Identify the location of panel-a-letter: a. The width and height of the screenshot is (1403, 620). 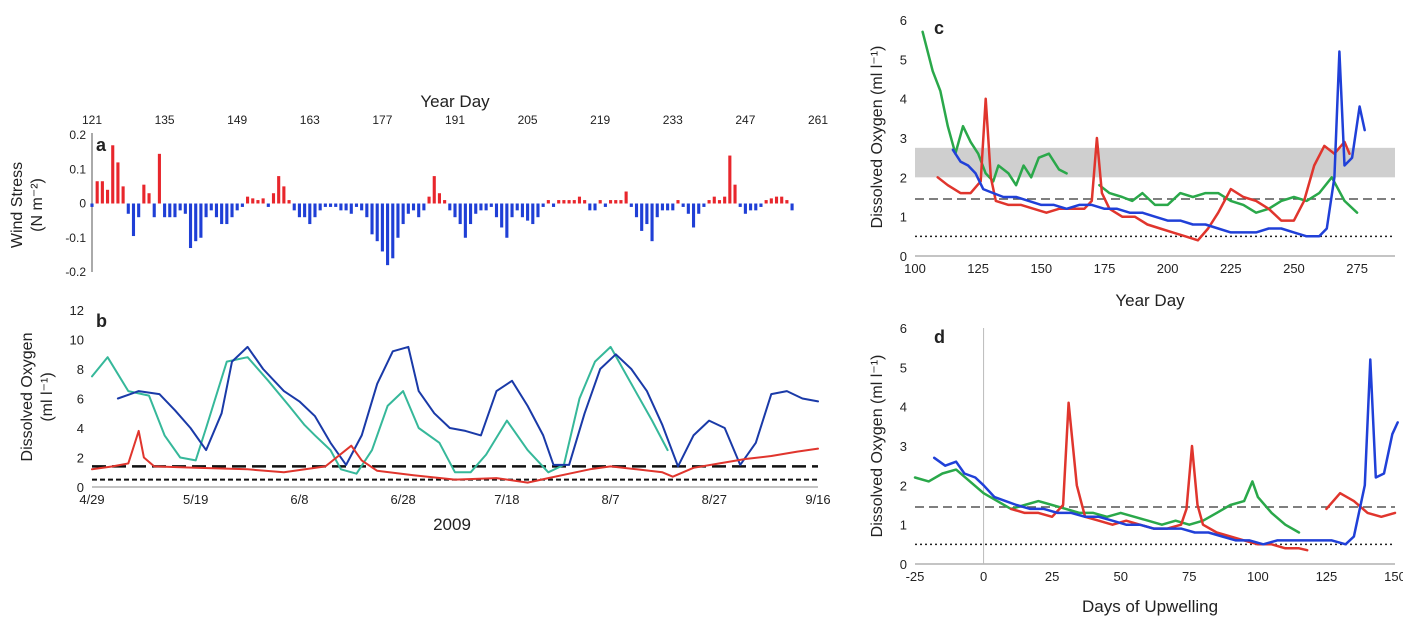
(101, 145).